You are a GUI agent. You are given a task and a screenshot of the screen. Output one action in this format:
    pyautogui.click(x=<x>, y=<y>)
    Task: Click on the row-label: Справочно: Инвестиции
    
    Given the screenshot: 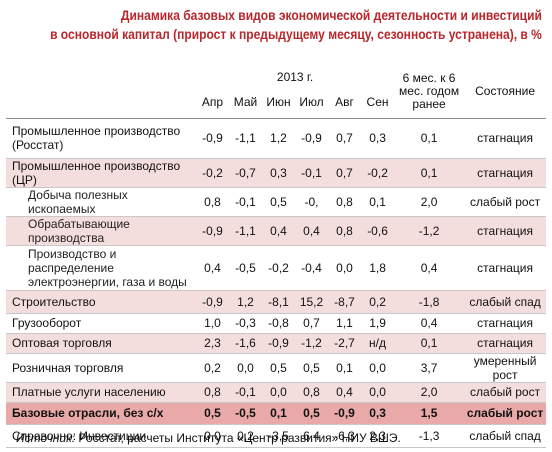 What is the action you would take?
    pyautogui.click(x=101, y=436)
    